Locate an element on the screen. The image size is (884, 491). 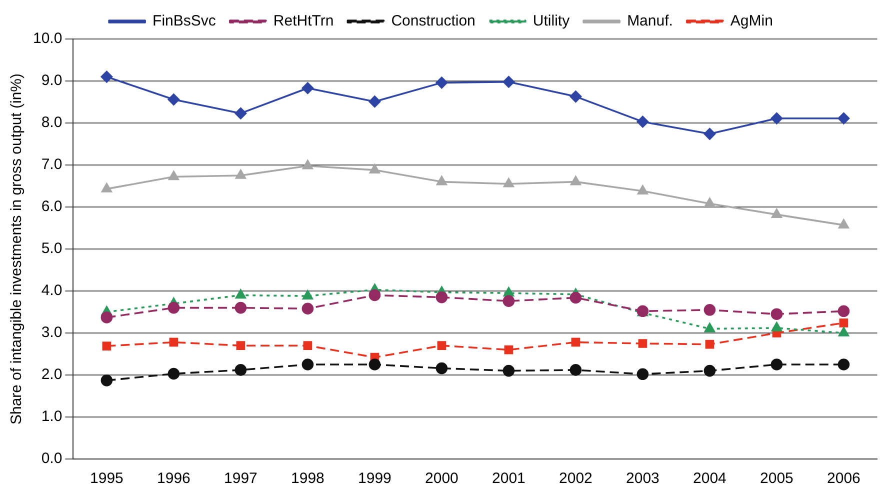
legend-label: FinBsSvc is located at coordinates (184, 21).